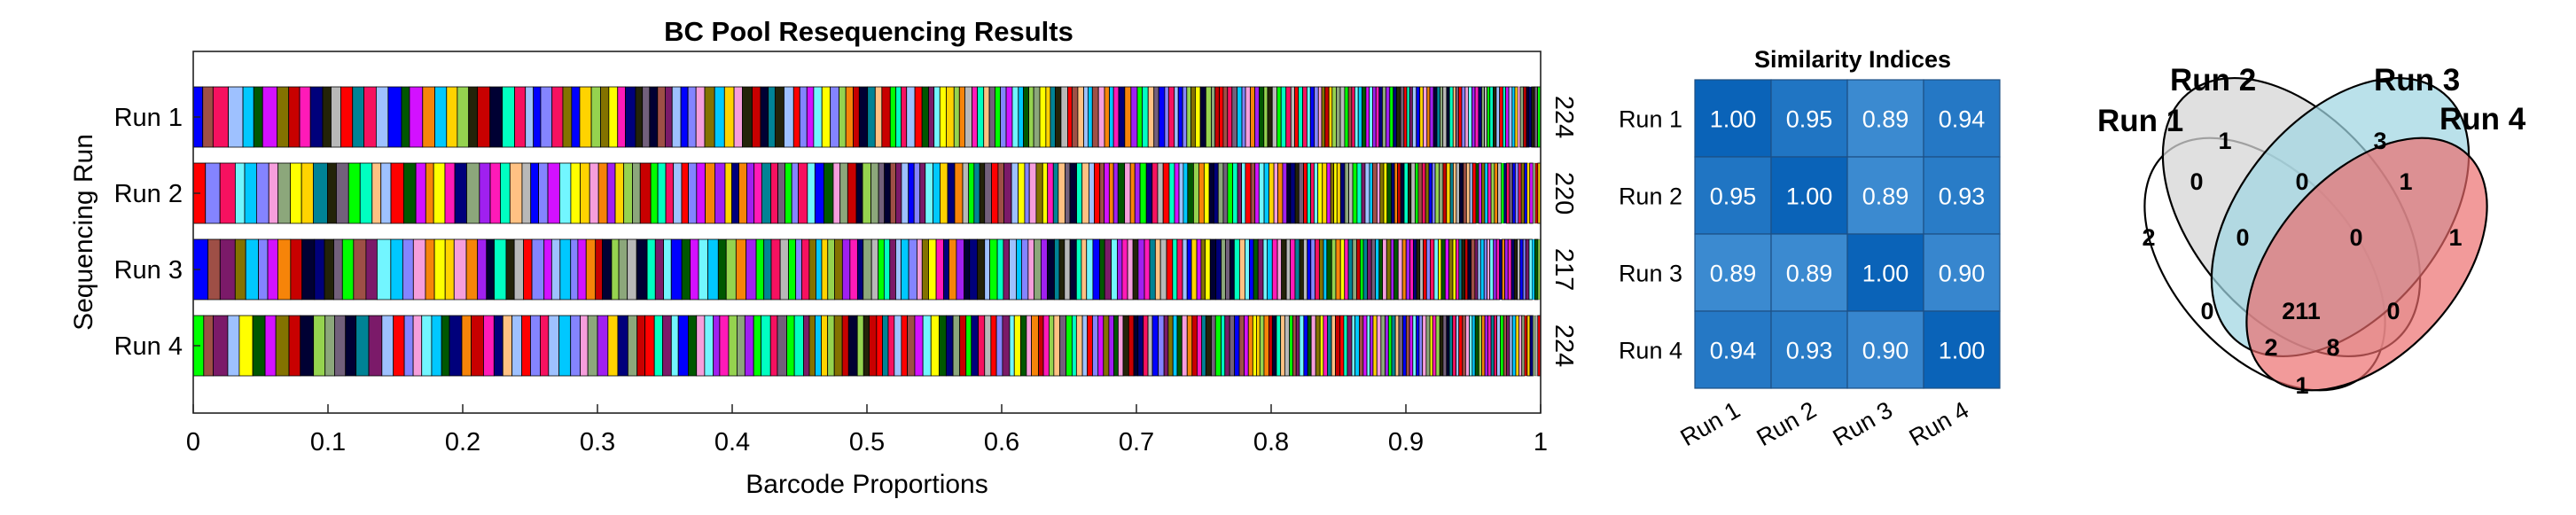  Describe the element at coordinates (2213, 80) in the screenshot. I see `venn-label-run-2: Run 2` at that location.